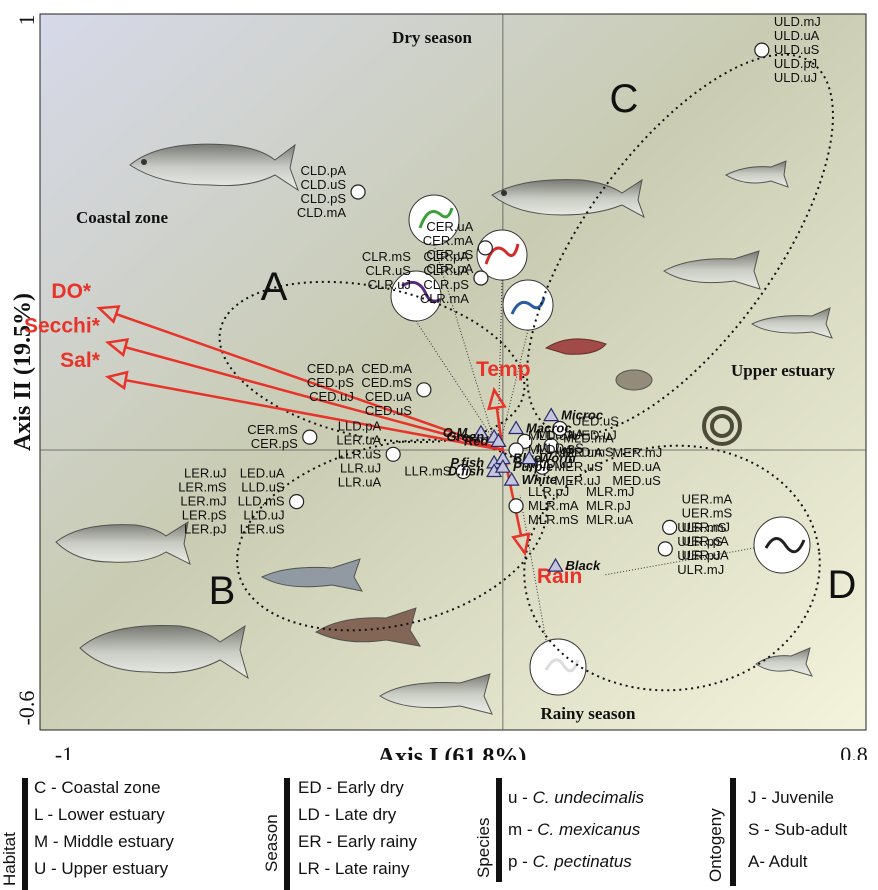 This screenshot has width=878, height=890. Describe the element at coordinates (203, 501) in the screenshot. I see `sample-label: LER.mJ` at that location.